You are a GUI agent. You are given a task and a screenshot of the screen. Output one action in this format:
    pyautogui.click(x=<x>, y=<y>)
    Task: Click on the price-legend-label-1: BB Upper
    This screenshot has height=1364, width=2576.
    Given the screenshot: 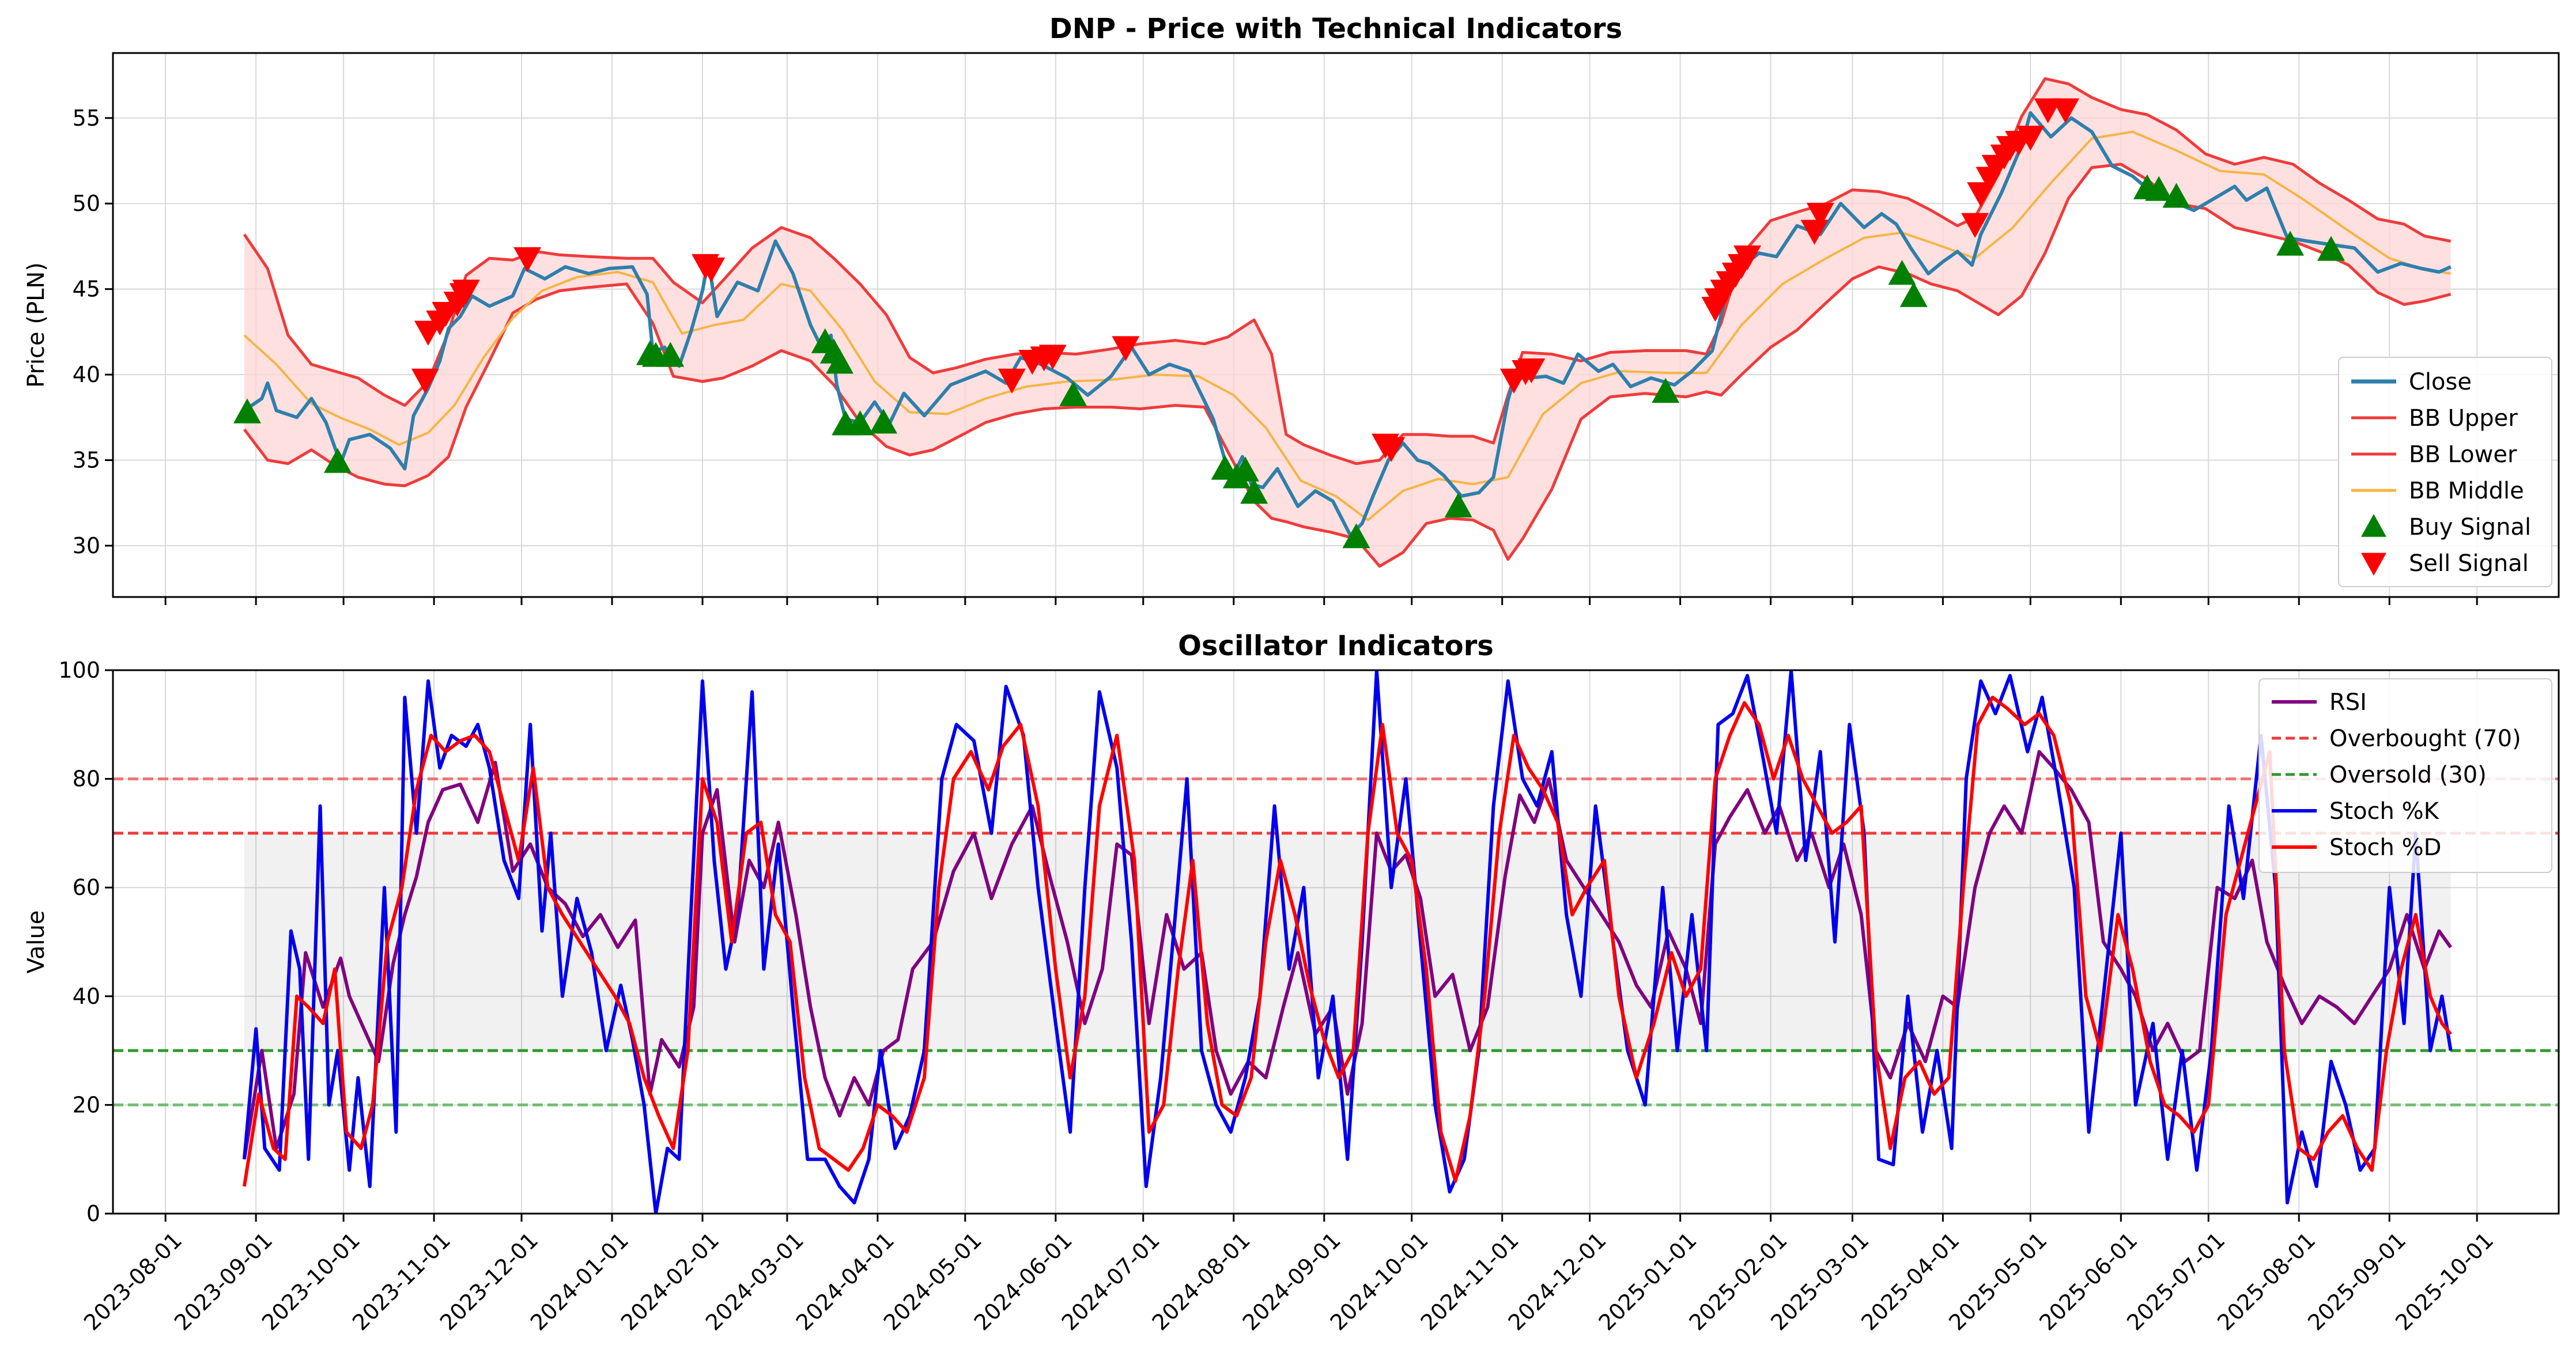 What is the action you would take?
    pyautogui.click(x=2463, y=418)
    